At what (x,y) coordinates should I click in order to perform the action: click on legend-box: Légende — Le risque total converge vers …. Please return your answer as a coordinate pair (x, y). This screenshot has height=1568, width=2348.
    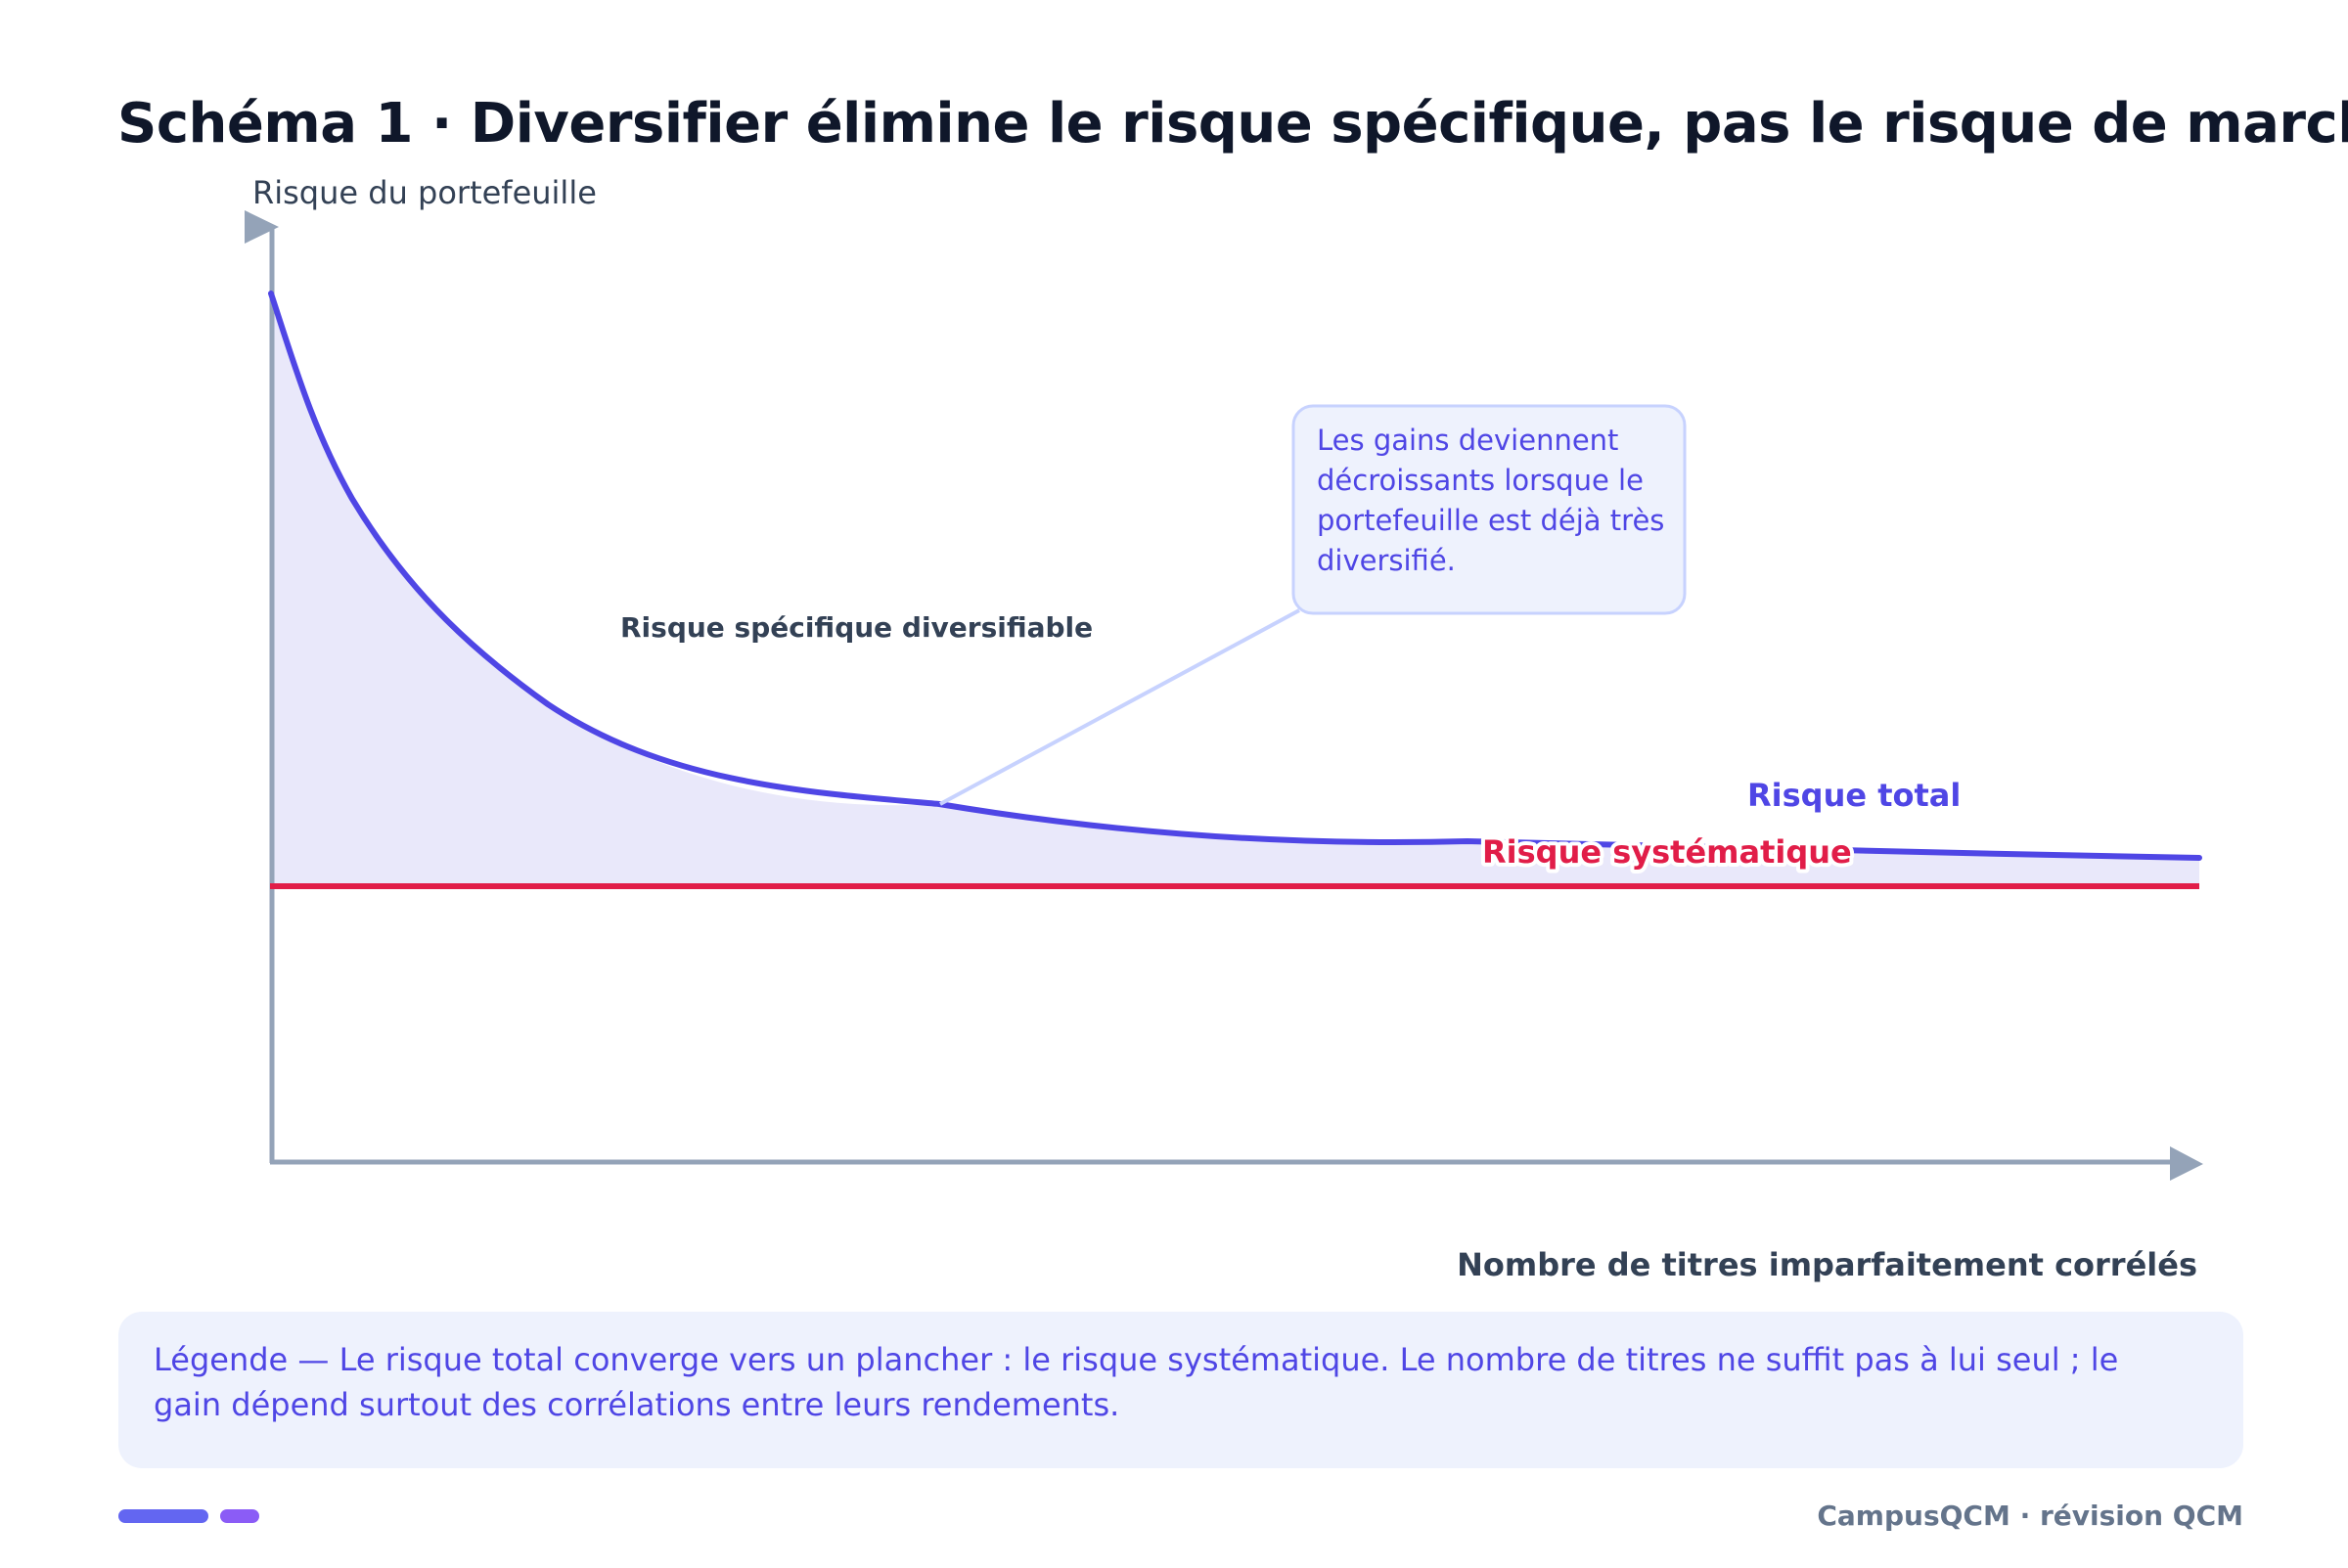
    Looking at the image, I should click on (1180, 1390).